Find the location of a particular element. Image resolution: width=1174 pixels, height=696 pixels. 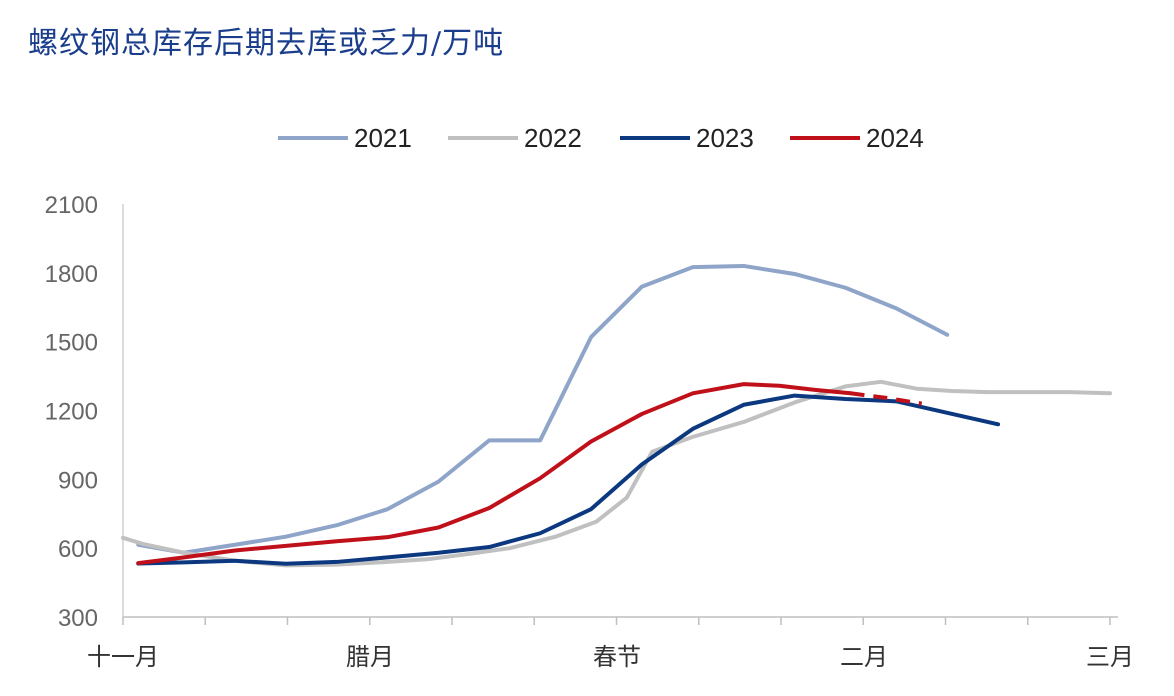

y-tick-label: 900 is located at coordinates (78, 480).